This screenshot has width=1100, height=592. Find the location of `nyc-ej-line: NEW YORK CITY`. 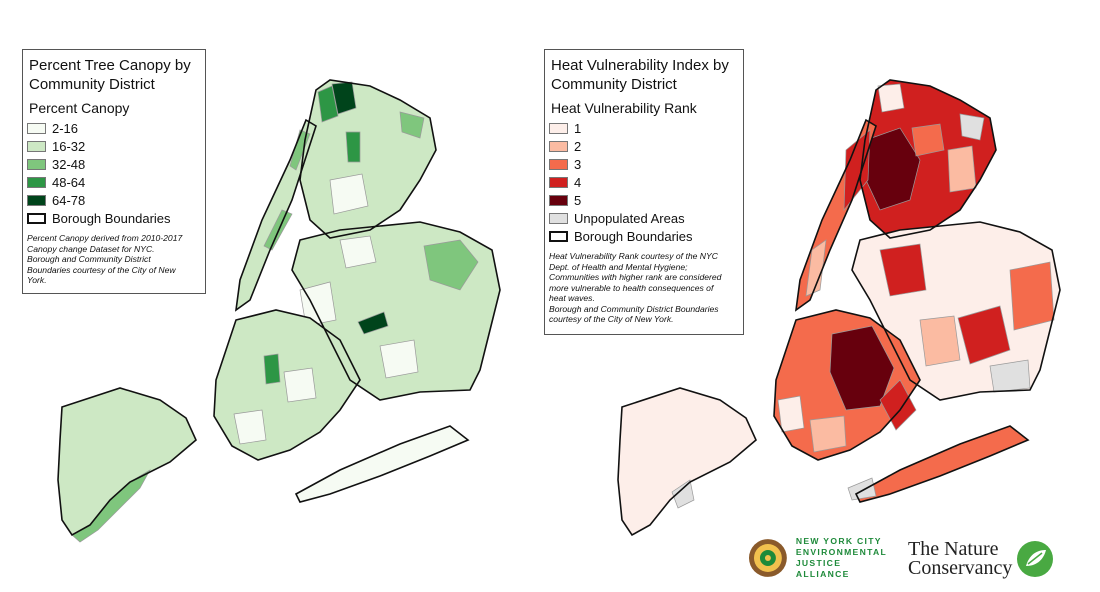

nyc-ej-line: NEW YORK CITY is located at coordinates (838, 541).